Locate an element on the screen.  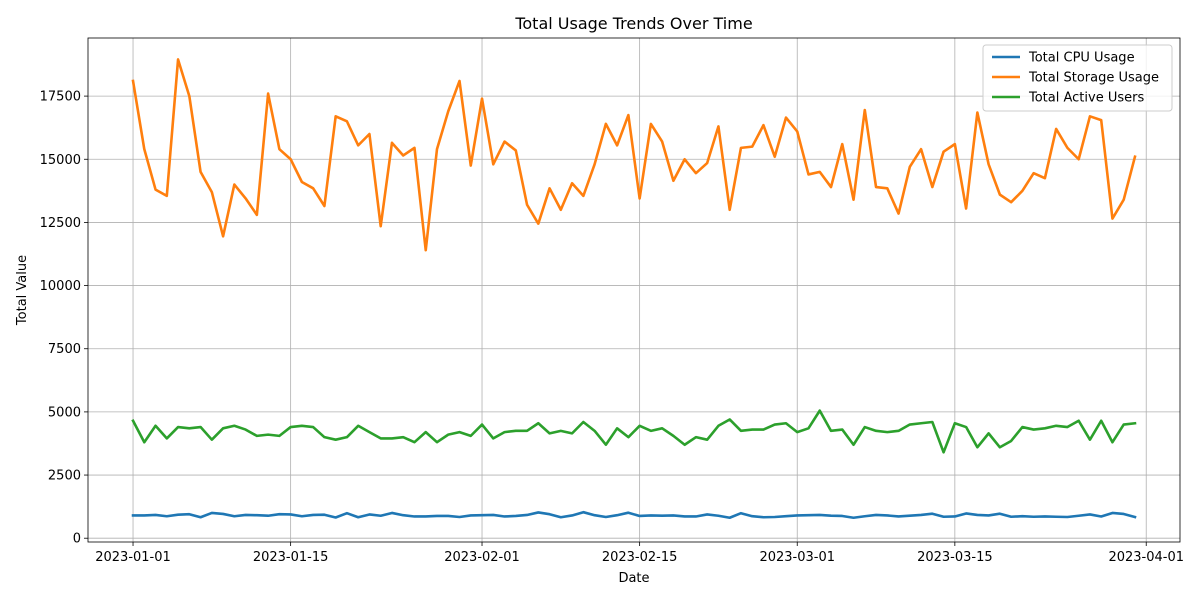
y-tick-label: 12500 is located at coordinates (60, 223).